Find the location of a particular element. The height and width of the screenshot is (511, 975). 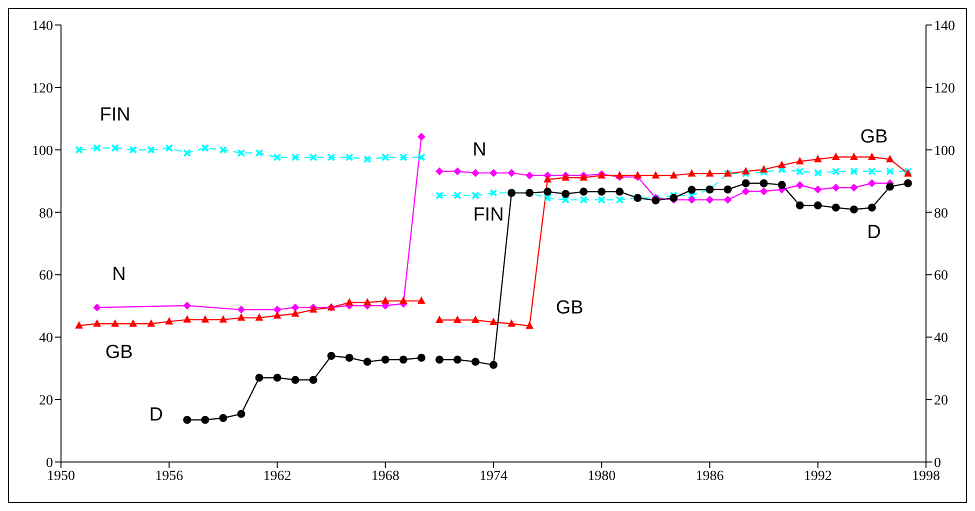

y2-tick-label: 100 is located at coordinates (944, 151).